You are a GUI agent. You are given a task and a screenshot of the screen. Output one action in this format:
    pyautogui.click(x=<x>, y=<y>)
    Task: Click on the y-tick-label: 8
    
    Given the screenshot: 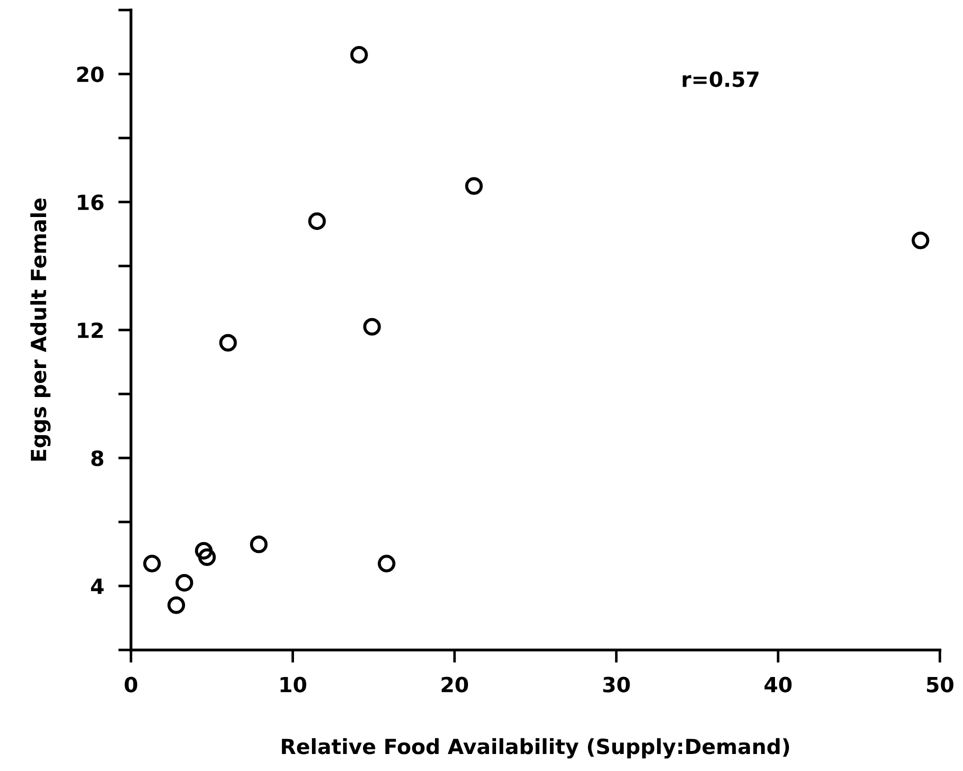 What is the action you would take?
    pyautogui.click(x=97, y=458)
    